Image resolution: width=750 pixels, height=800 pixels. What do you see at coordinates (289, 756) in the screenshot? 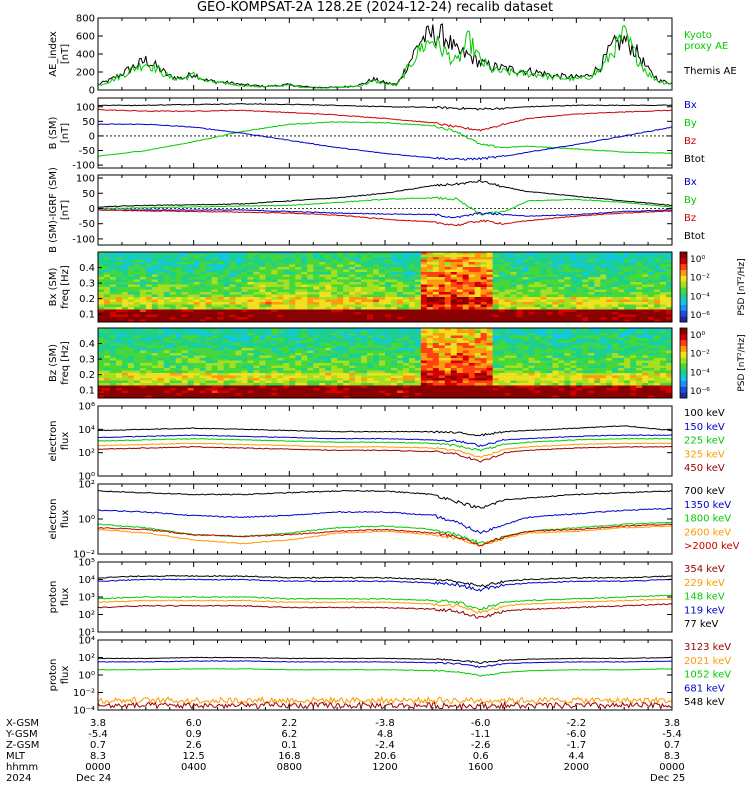
I see `x-axis-value: 16.8` at bounding box center [289, 756].